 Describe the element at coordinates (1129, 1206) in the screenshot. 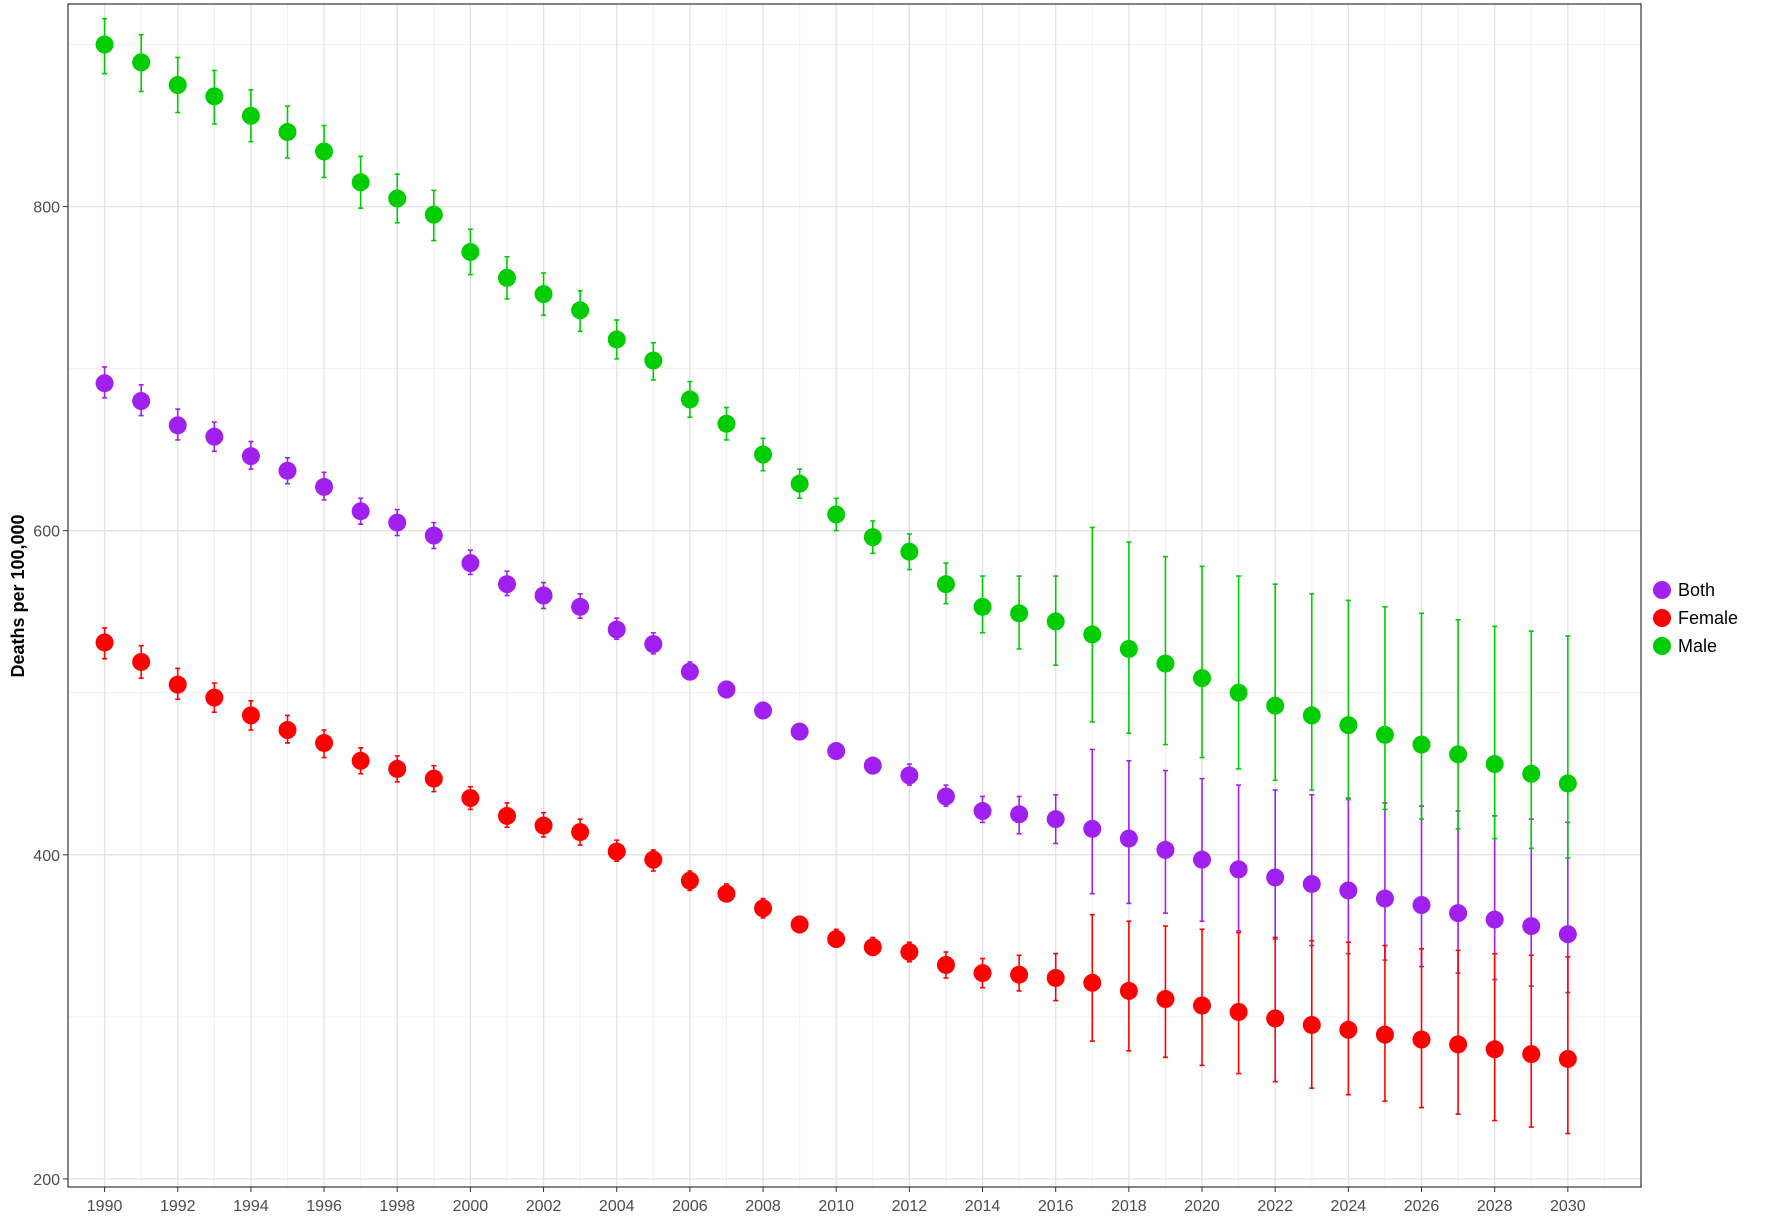

I see `x-tick-label: 2018` at that location.